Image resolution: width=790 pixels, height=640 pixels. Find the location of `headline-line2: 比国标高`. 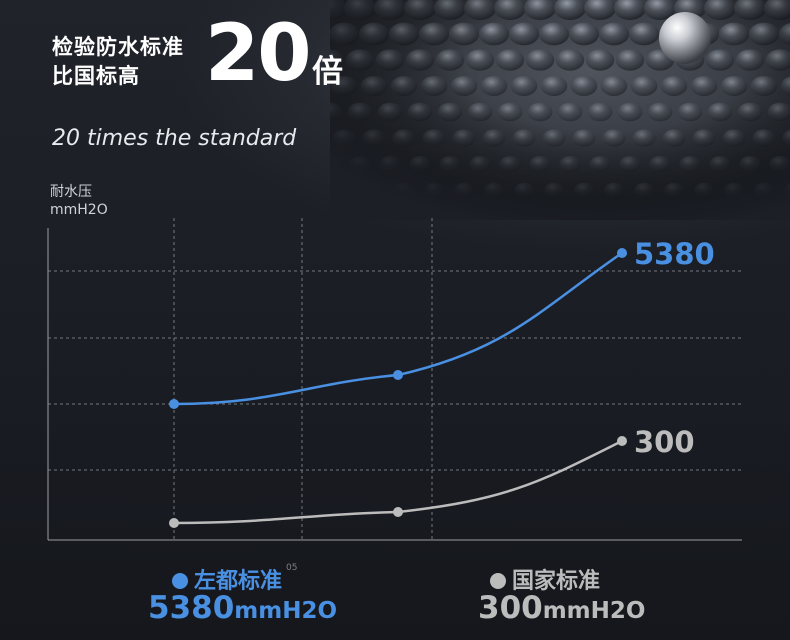

headline-line2: 比国标高 is located at coordinates (96, 76).